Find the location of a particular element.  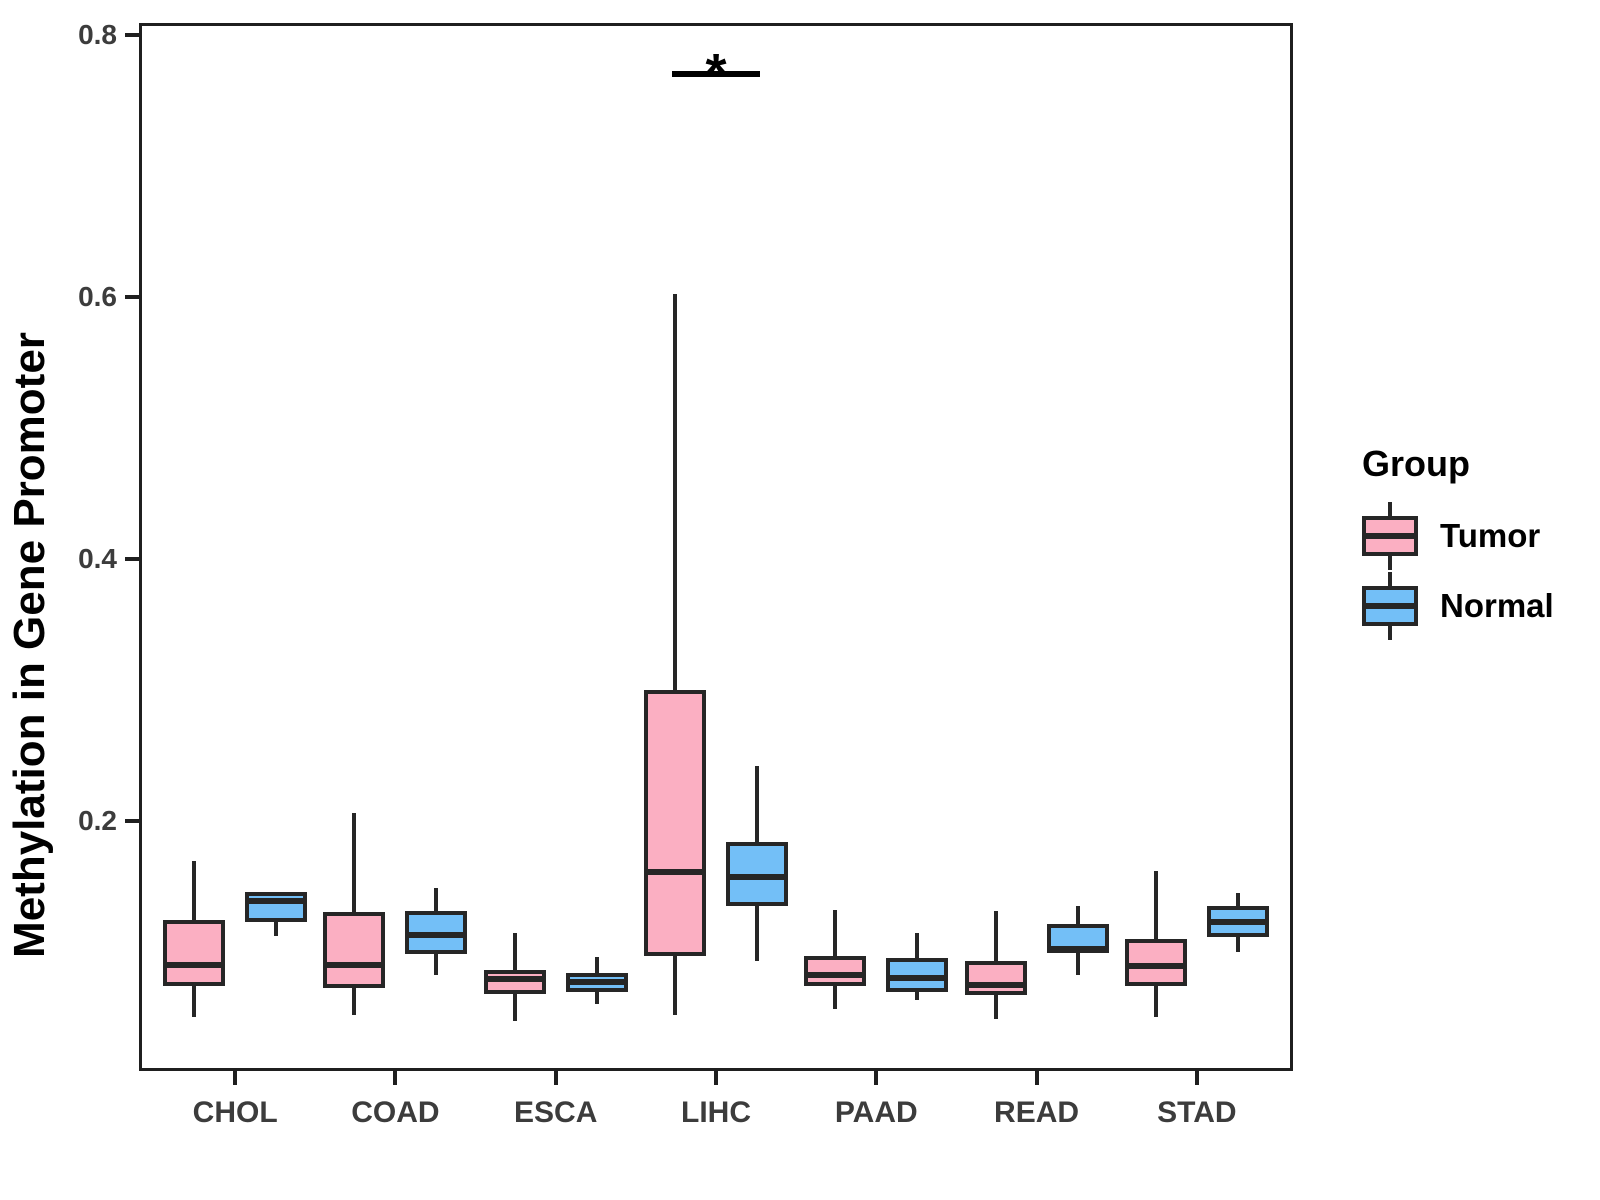

legend-label-normal: Normal is located at coordinates (1497, 605).